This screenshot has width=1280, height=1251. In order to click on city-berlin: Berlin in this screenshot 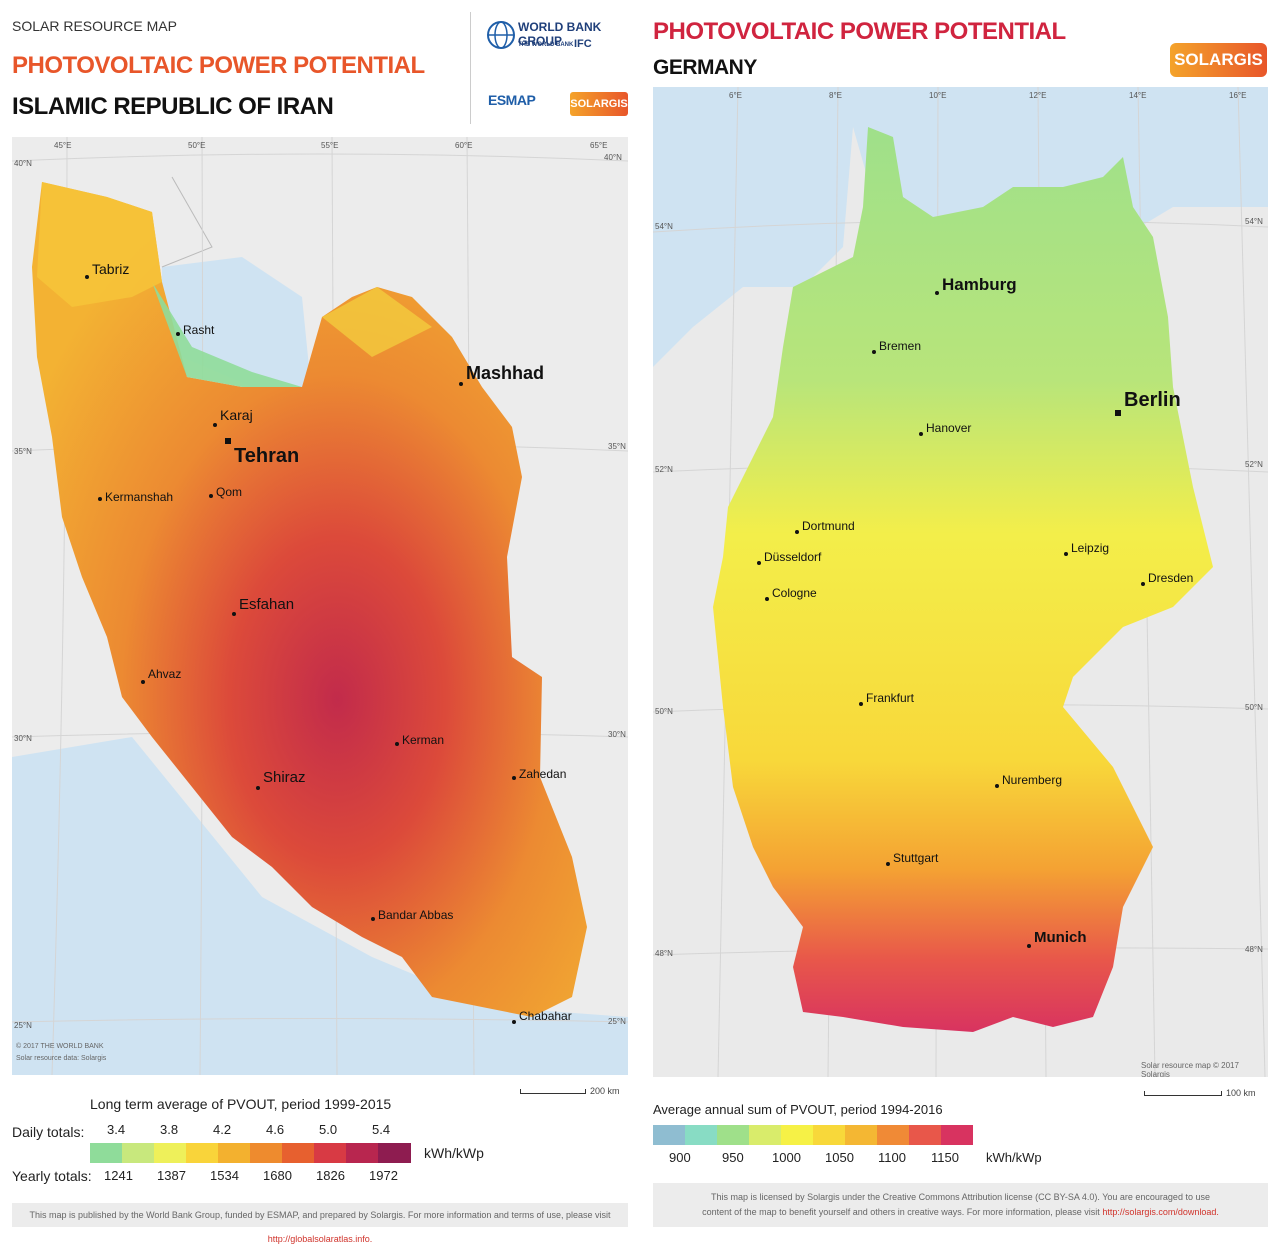, I will do `click(1148, 406)`.